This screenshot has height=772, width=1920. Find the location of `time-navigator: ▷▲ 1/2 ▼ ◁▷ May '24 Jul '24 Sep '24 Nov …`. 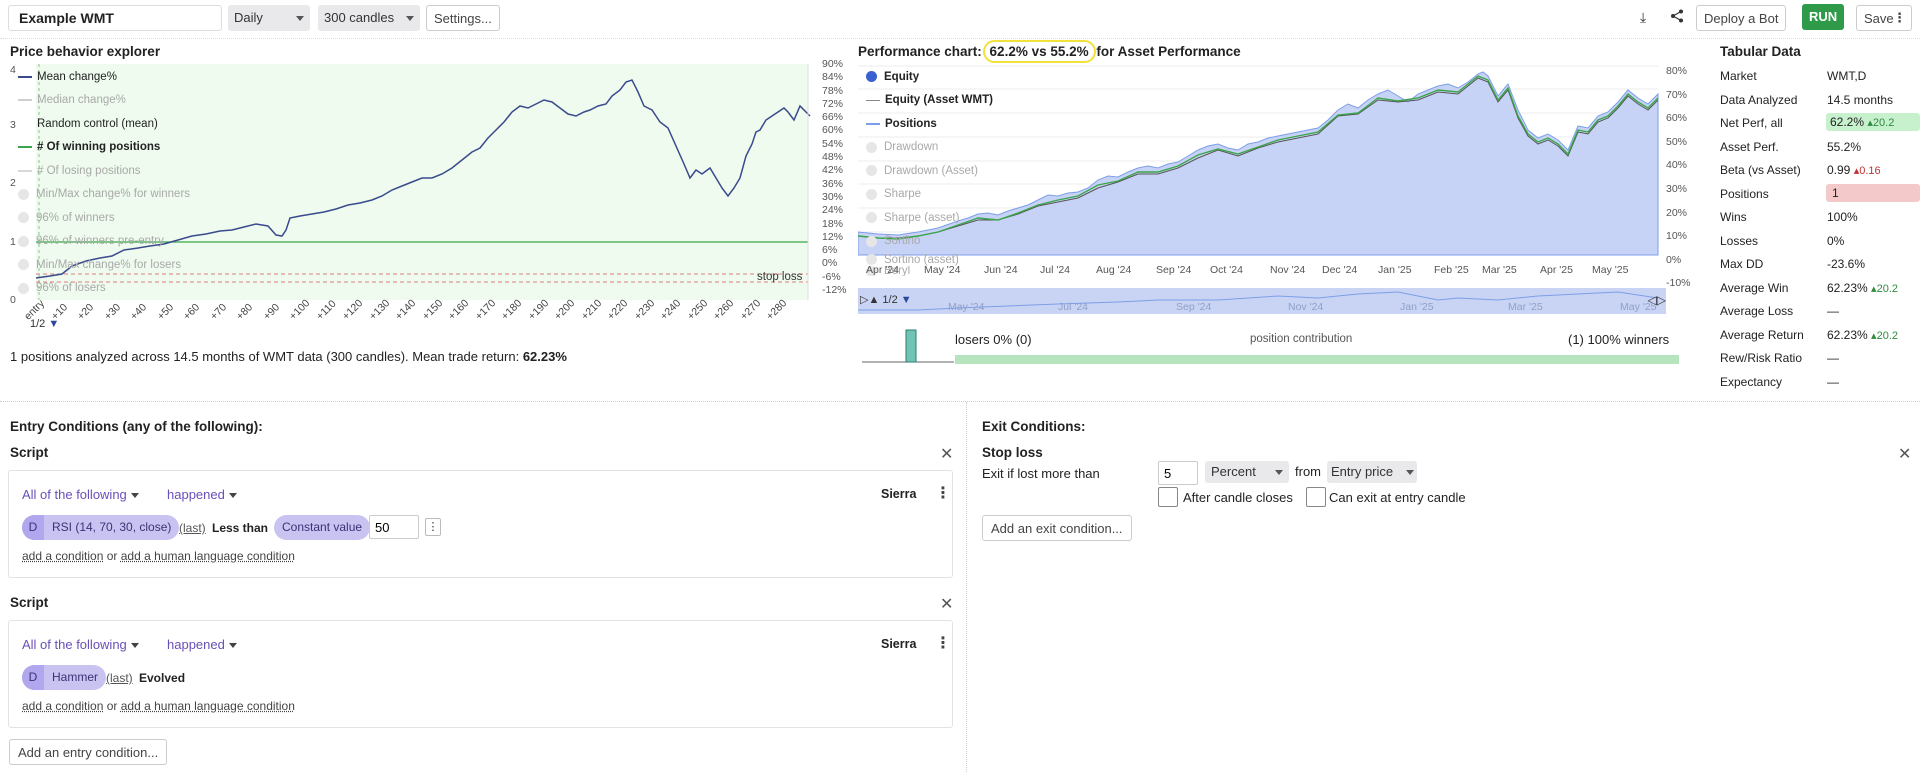

time-navigator: ▷▲ 1/2 ▼ ◁▷ May '24 Jul '24 Sep '24 Nov … is located at coordinates (1262, 301).